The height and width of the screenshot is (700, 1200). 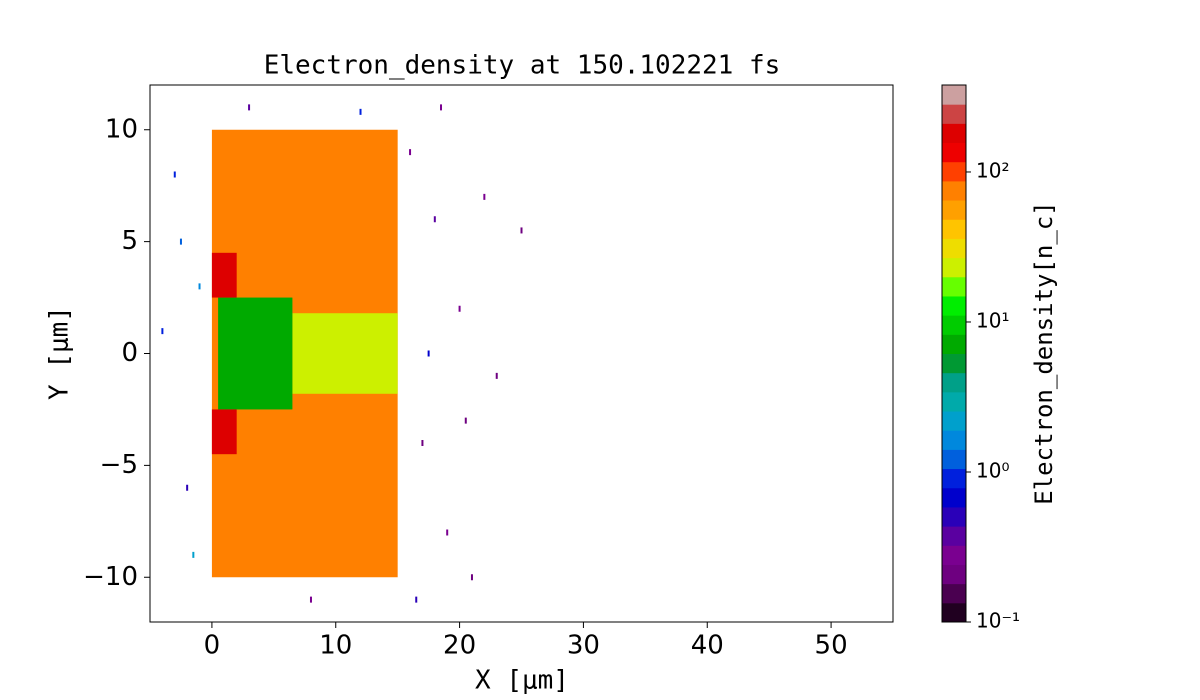 What do you see at coordinates (522, 66) in the screenshot?
I see `chart-title: Electron_density at 150.102221 fs` at bounding box center [522, 66].